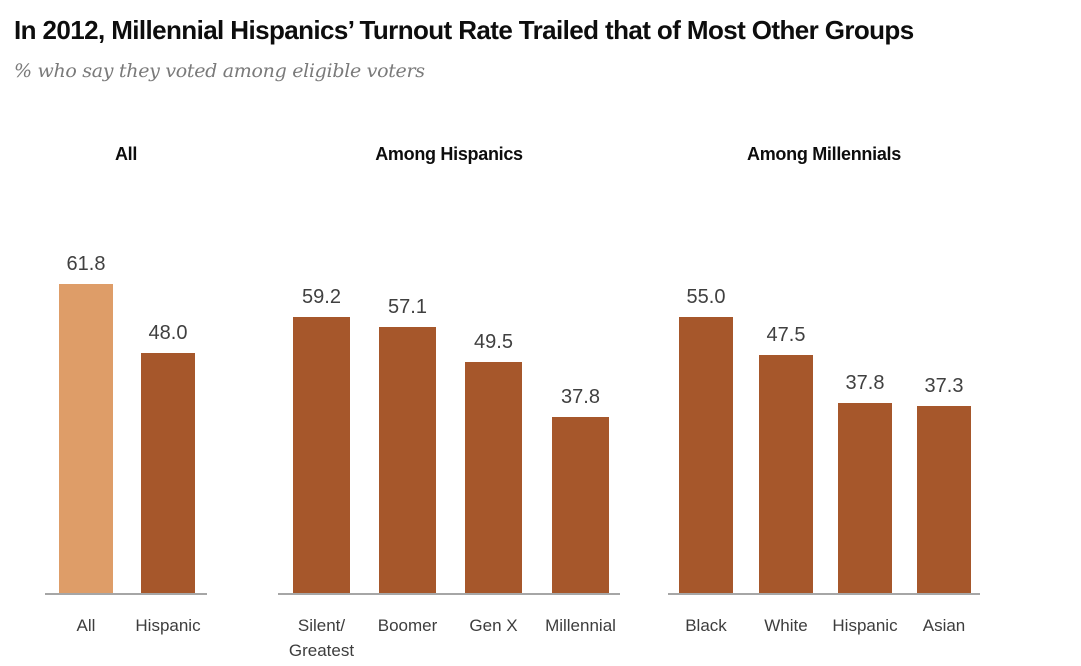 The image size is (1081, 666). Describe the element at coordinates (824, 154) in the screenshot. I see `group-header-among-millennials: Among Millennials` at that location.